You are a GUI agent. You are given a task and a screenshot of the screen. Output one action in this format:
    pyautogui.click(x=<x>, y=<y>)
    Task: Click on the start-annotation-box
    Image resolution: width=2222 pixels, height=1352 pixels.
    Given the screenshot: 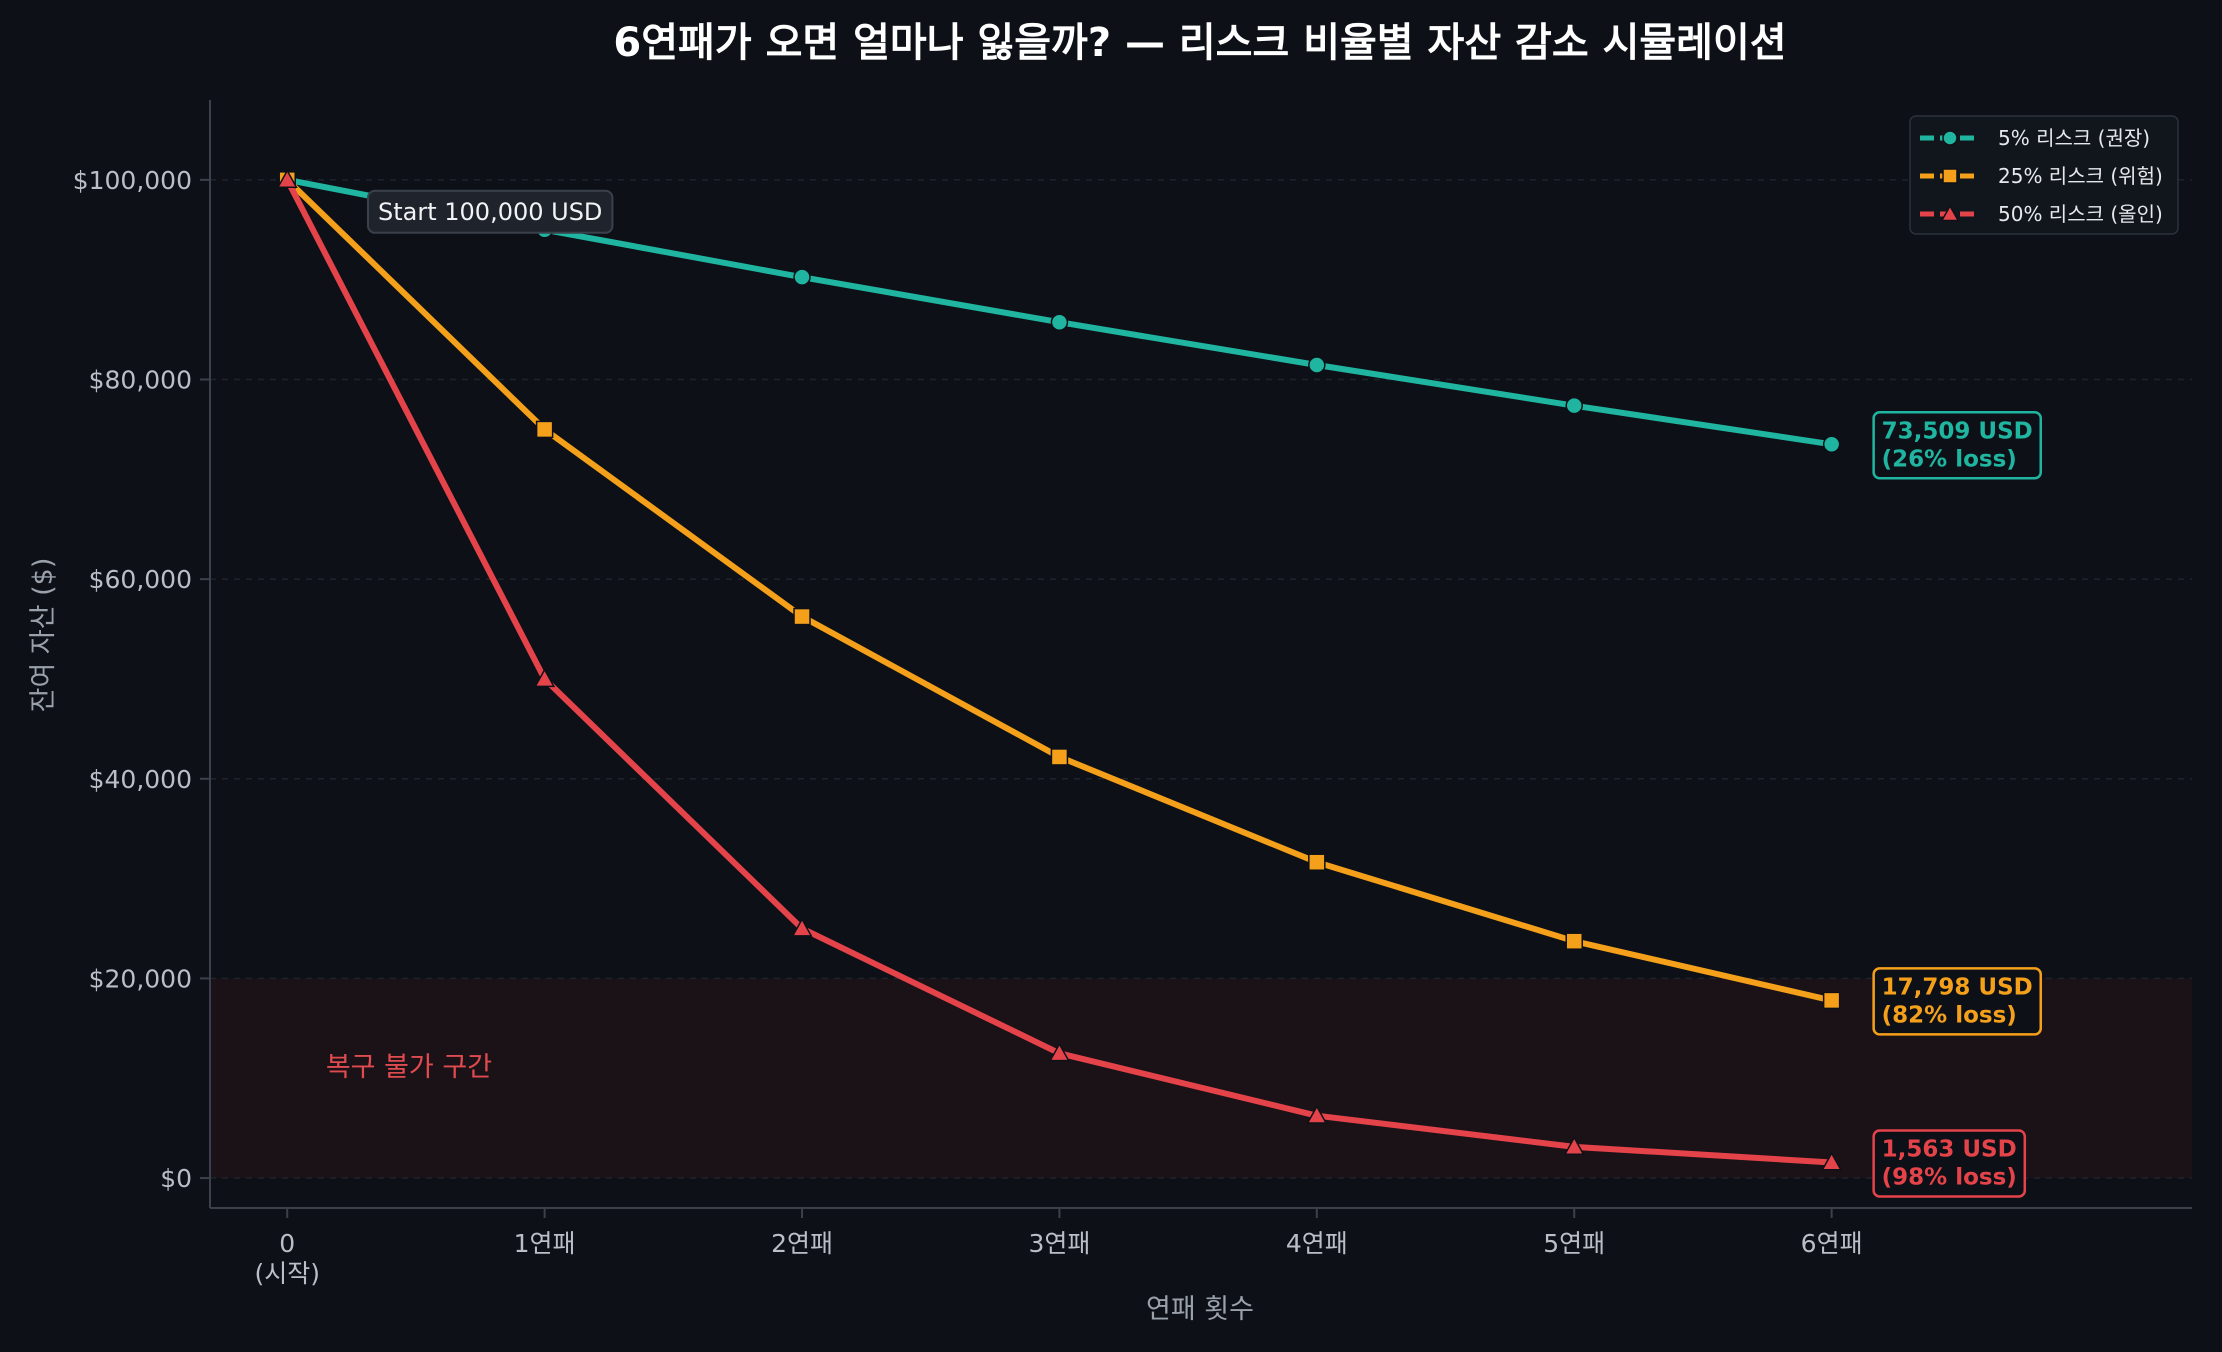 What is the action you would take?
    pyautogui.click(x=490, y=211)
    